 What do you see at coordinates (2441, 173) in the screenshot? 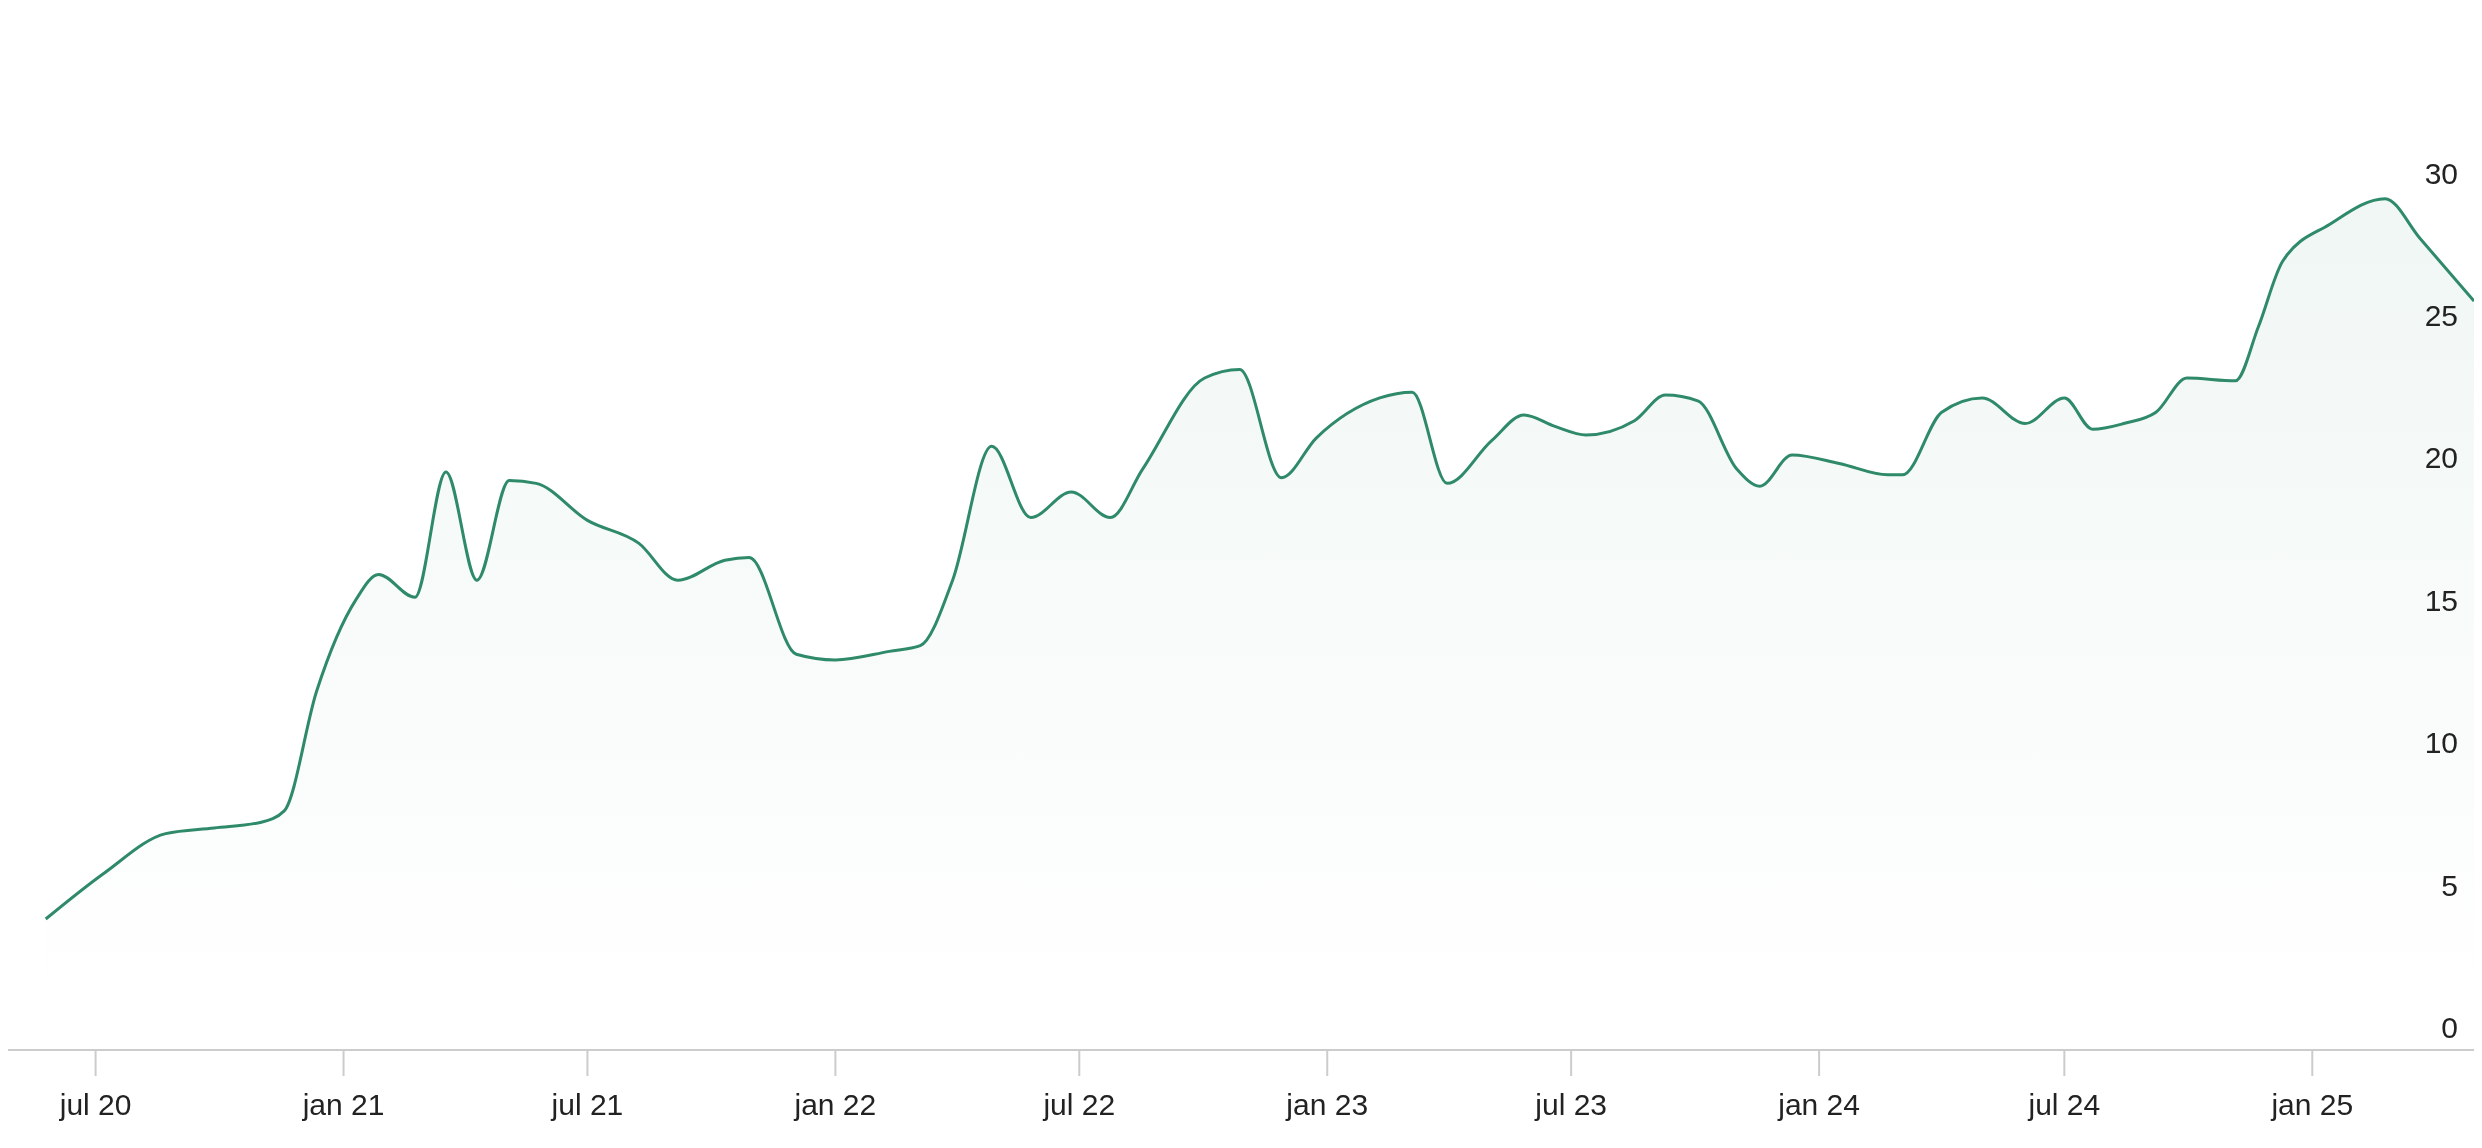
I see `y-tick-label: 30` at bounding box center [2441, 173].